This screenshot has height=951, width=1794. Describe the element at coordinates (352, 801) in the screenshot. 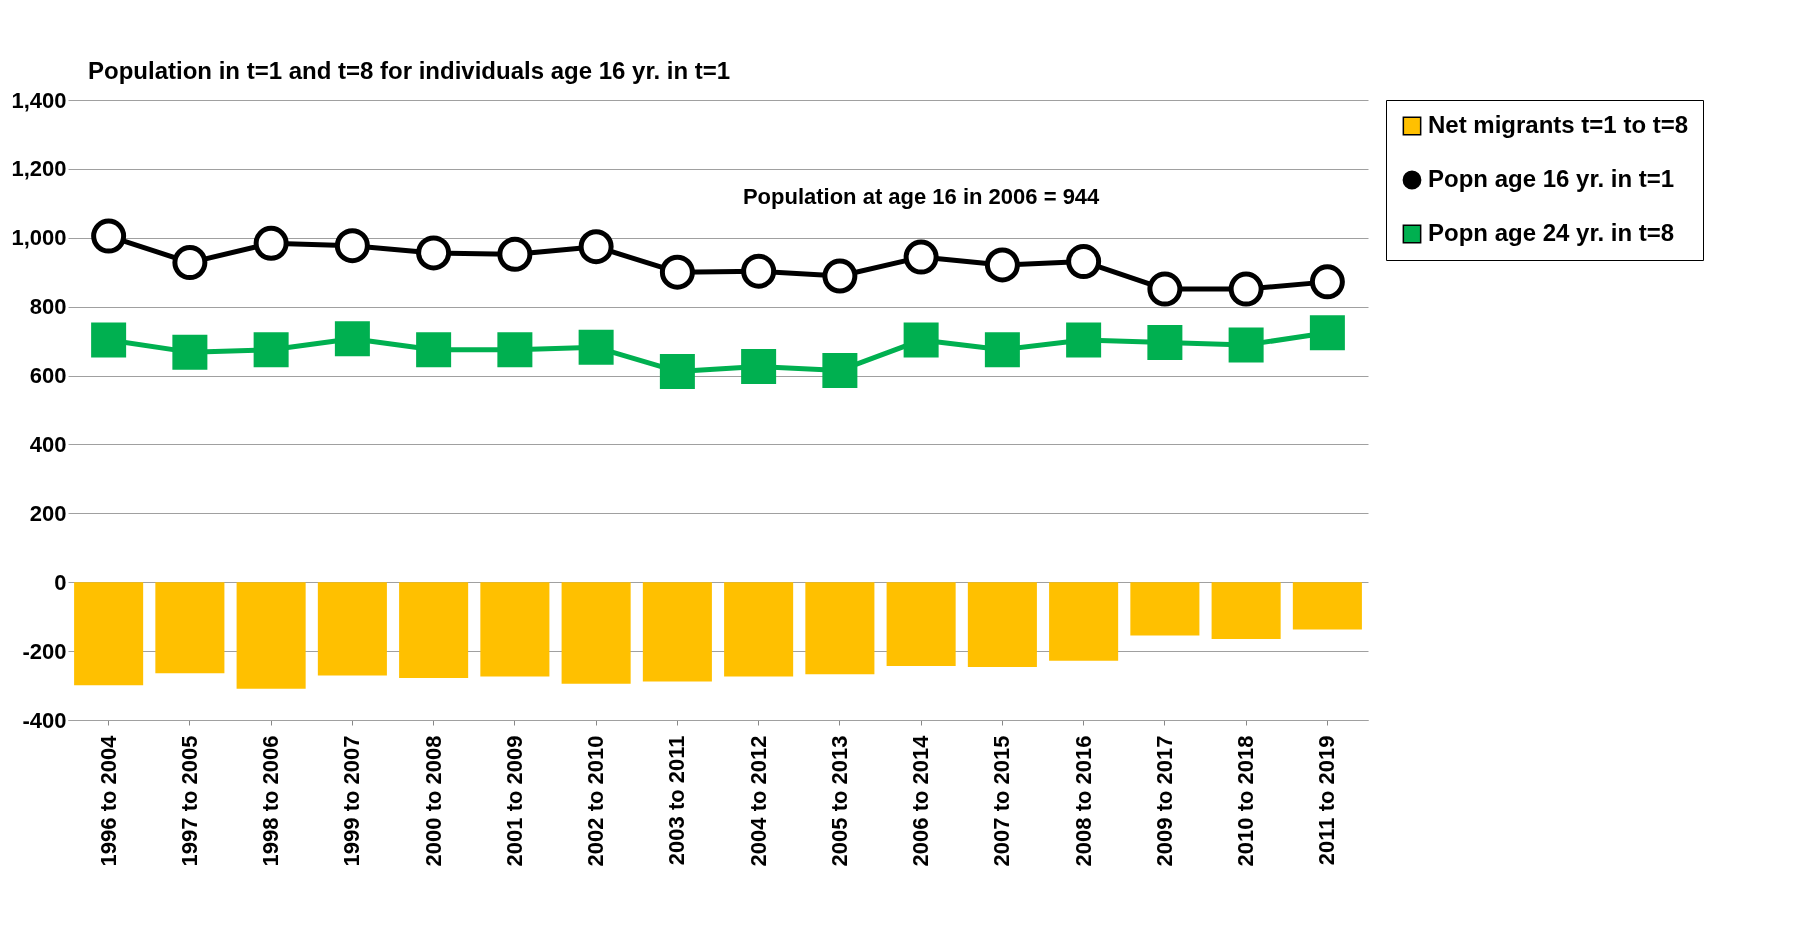

I see `x-tick-label: 1999 to 2007` at that location.